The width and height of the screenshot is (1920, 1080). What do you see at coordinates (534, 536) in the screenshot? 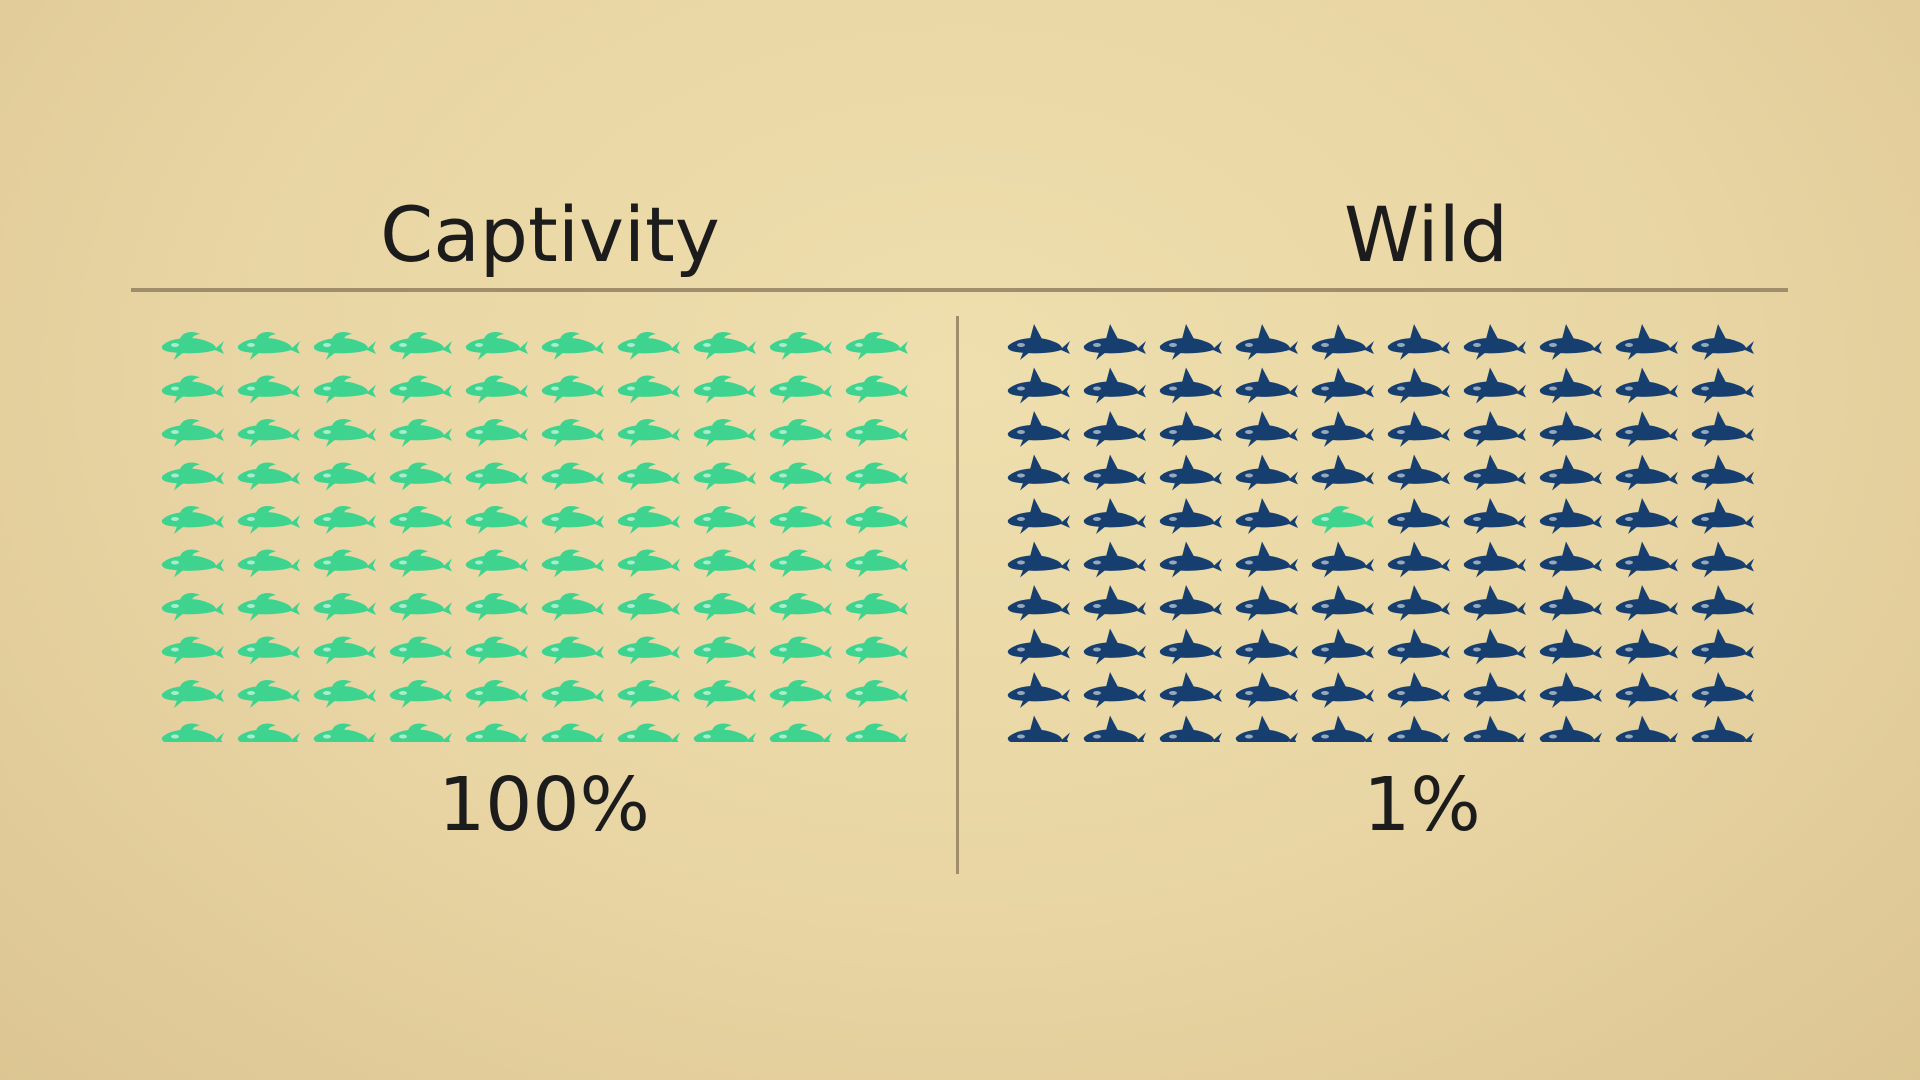
I see `captivity-orca-grid` at bounding box center [534, 536].